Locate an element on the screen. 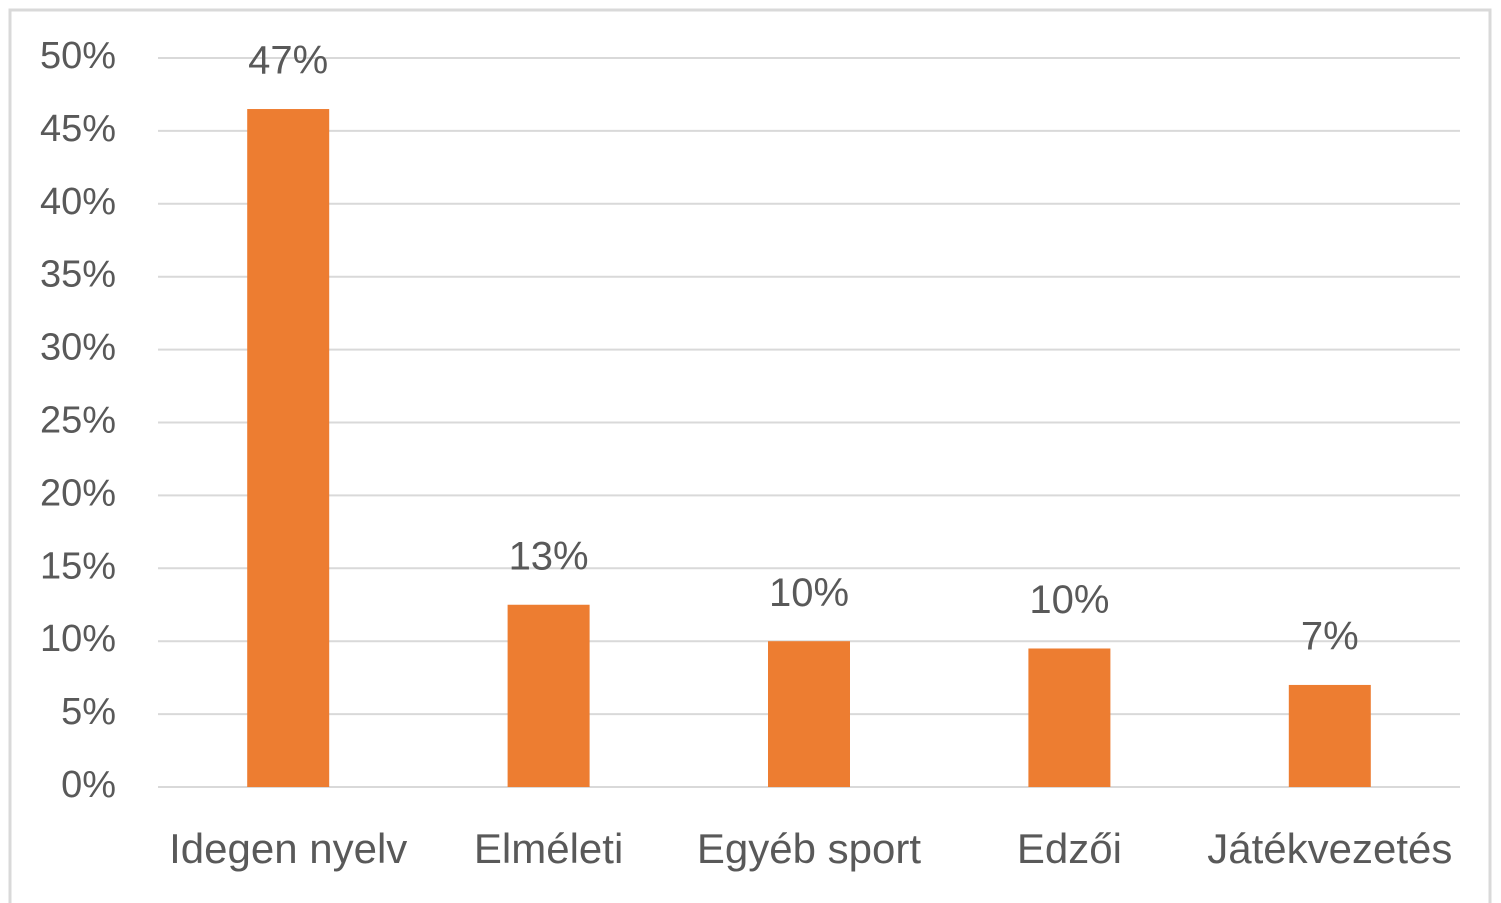 This screenshot has width=1501, height=903. y-tick-label: 20% is located at coordinates (78, 493).